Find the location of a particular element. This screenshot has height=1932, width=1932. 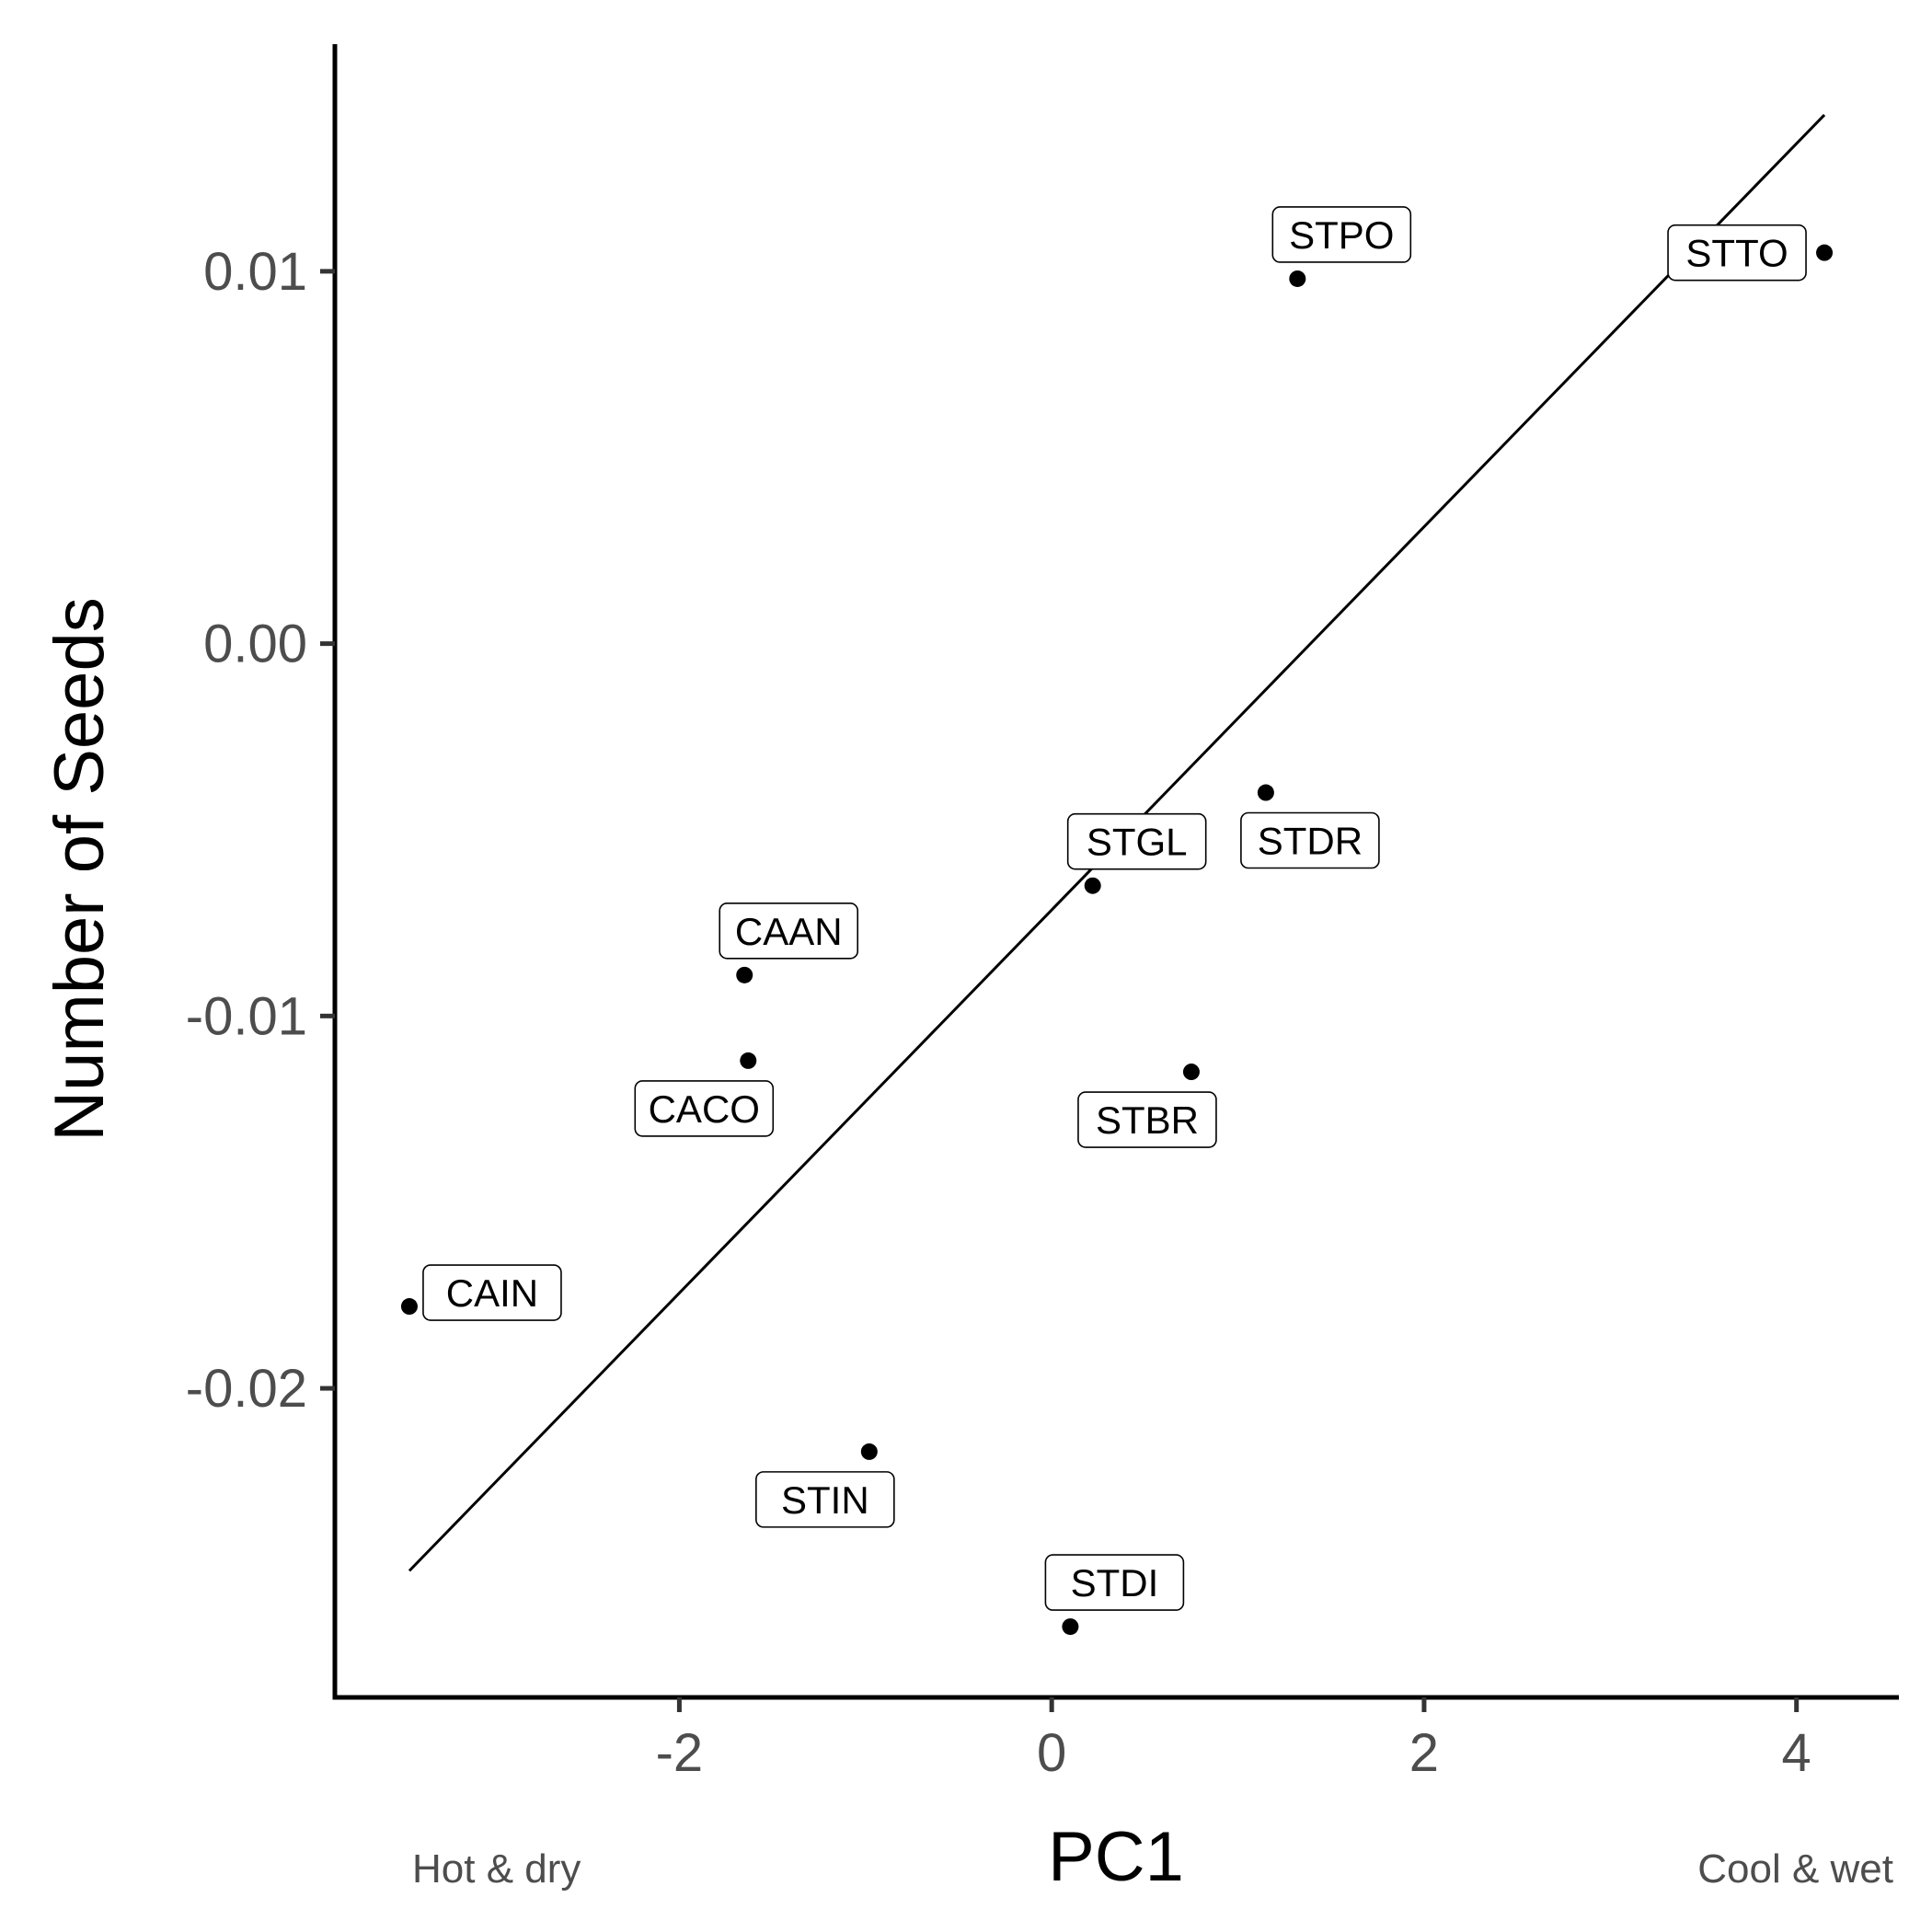

point-label-text: STDI is located at coordinates (1115, 1582).